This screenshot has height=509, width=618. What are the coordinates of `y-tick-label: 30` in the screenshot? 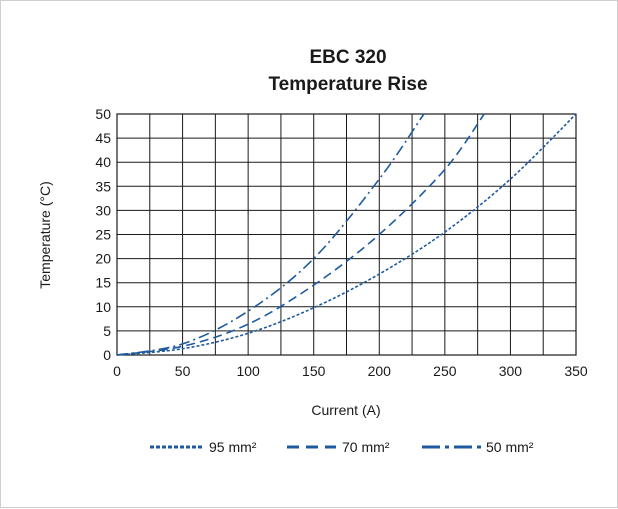 It's located at (103, 210).